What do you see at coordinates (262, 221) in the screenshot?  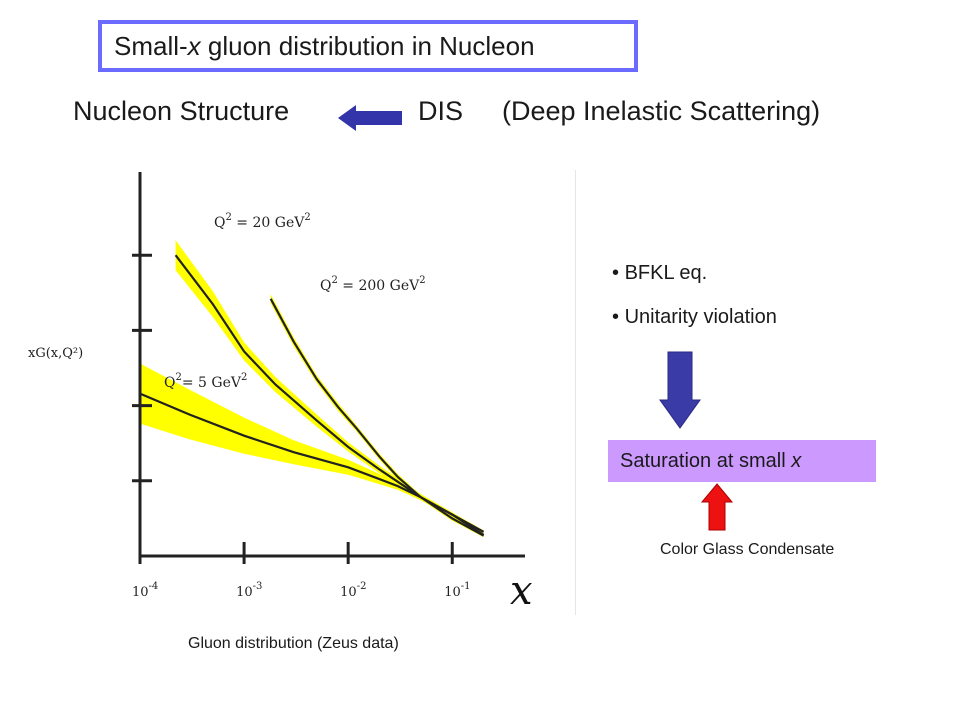 I see `series-label-0: Q2 = 20 GeV2` at bounding box center [262, 221].